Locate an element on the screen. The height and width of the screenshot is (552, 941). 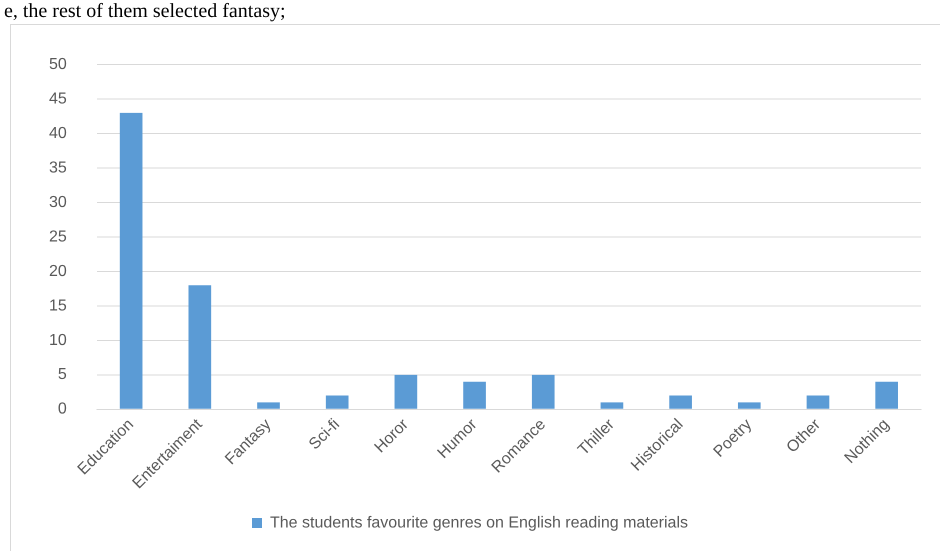
text: e, the rest of them selected fantasy; is located at coordinates (145, 11).